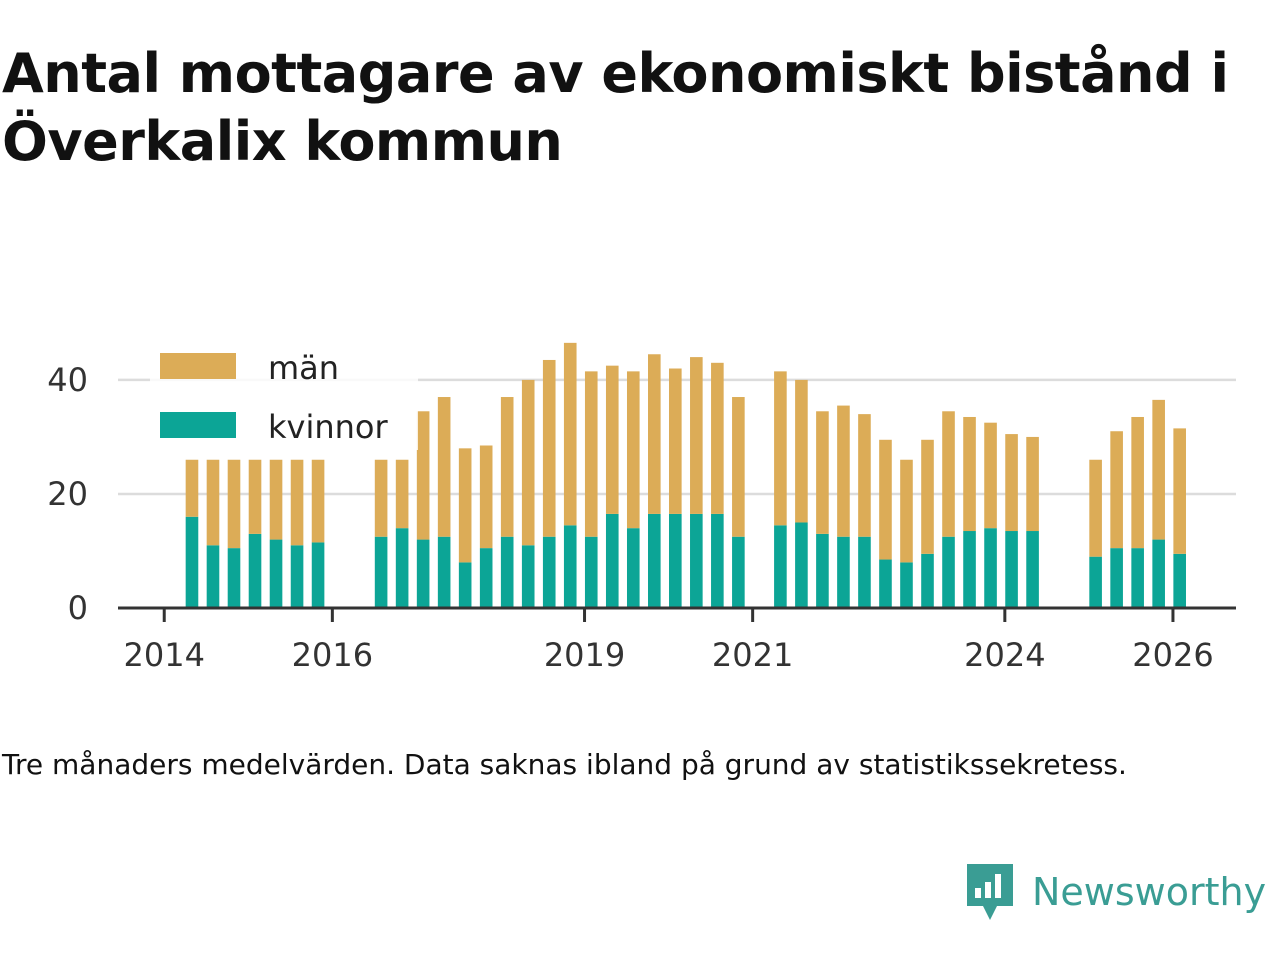 Image resolution: width=1280 pixels, height=960 pixels. What do you see at coordinates (328, 427) in the screenshot?
I see `legend-label-kvinnor: kvinnor` at bounding box center [328, 427].